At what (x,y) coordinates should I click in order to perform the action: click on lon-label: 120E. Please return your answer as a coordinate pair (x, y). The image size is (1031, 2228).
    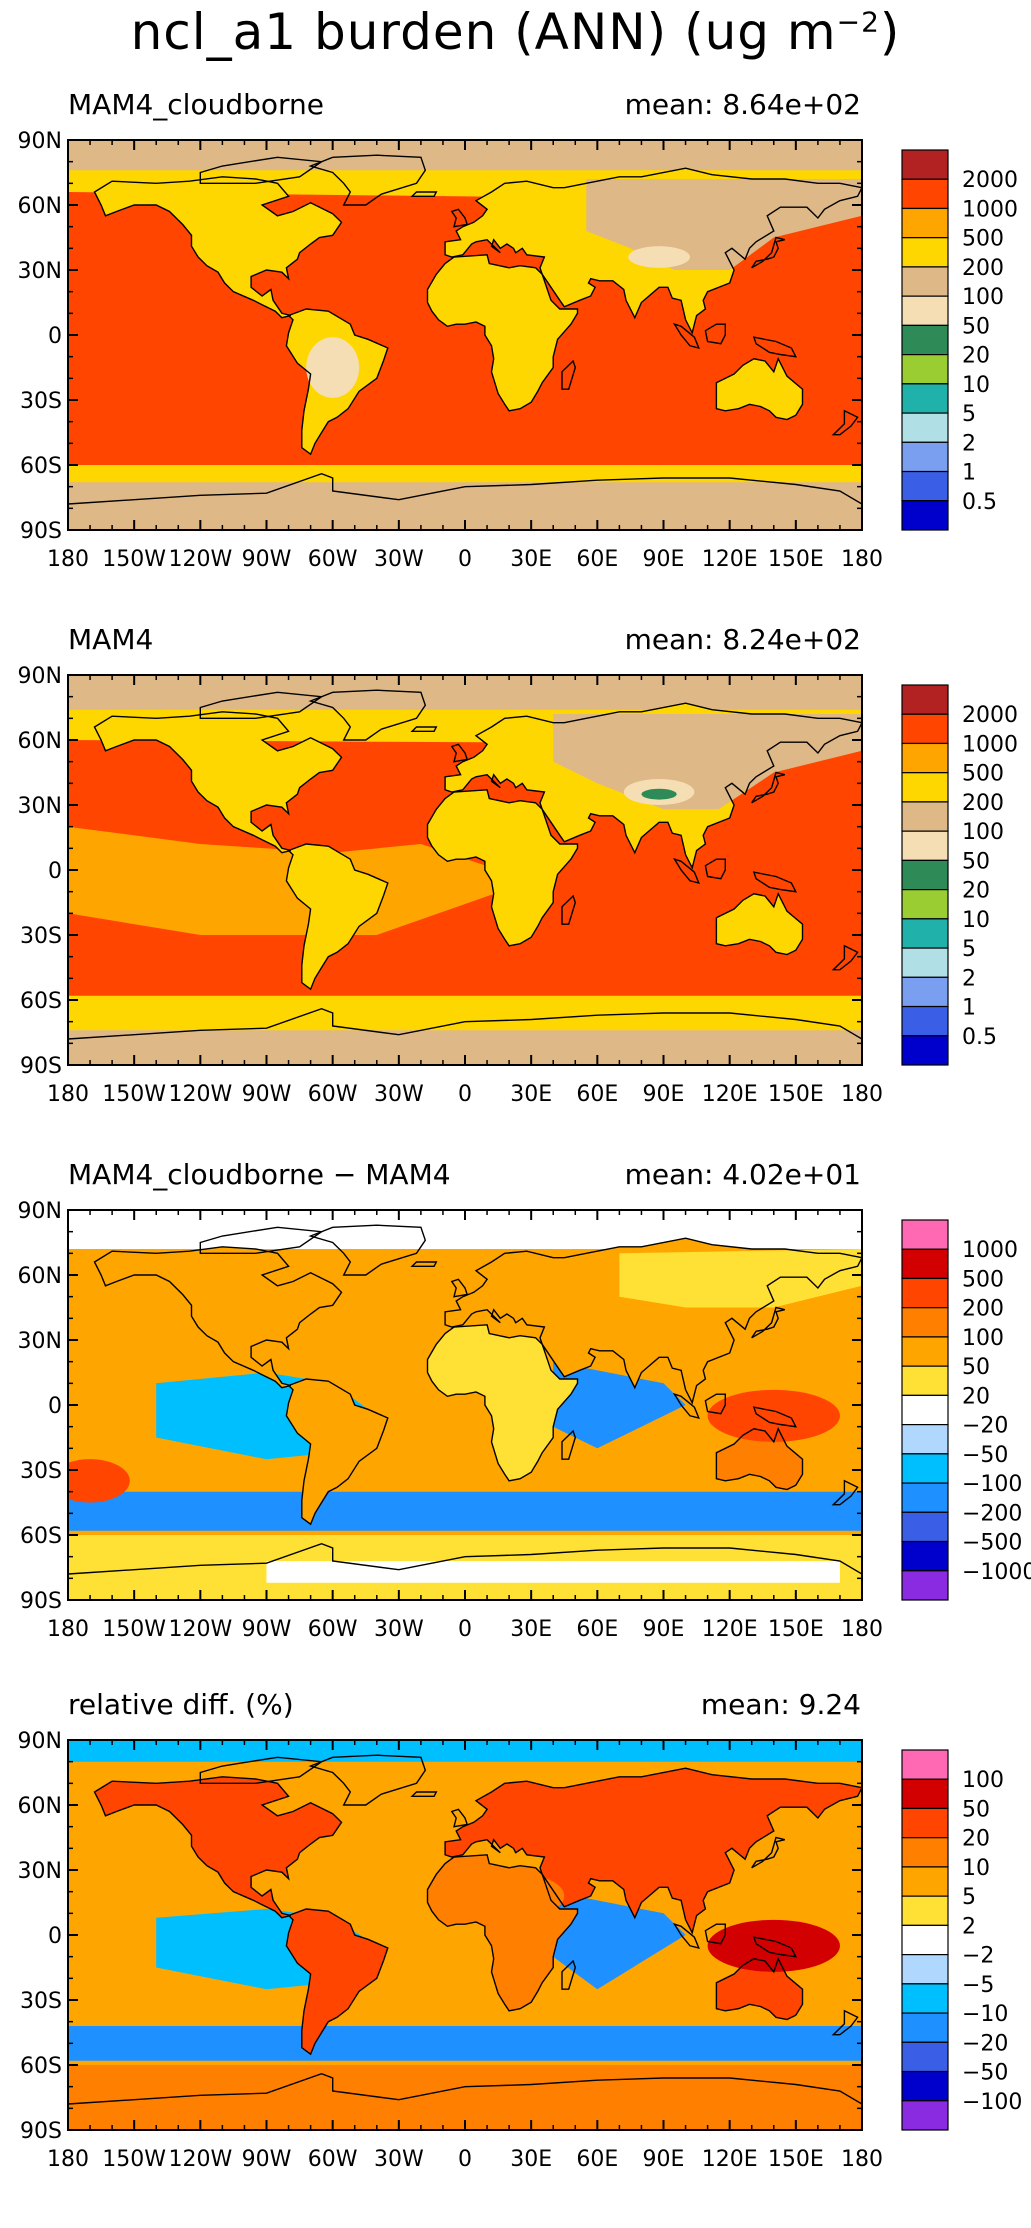
    Looking at the image, I should click on (730, 559).